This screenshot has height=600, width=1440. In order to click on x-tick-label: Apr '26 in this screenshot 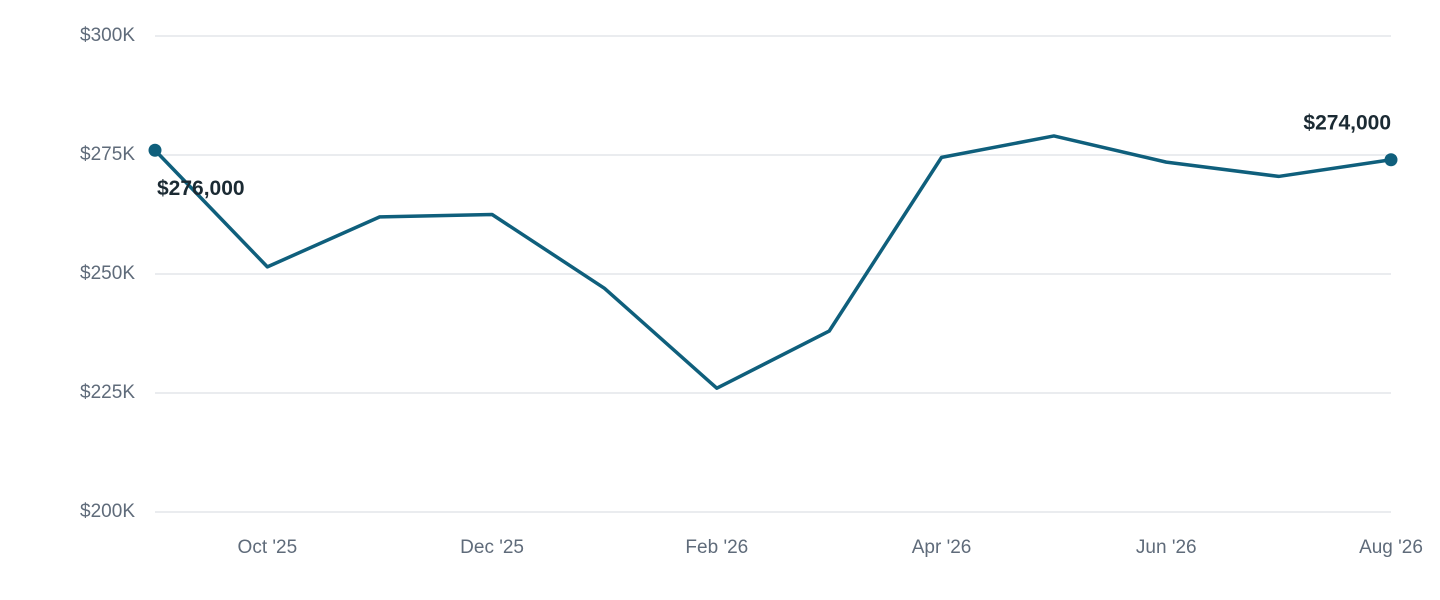, I will do `click(942, 547)`.